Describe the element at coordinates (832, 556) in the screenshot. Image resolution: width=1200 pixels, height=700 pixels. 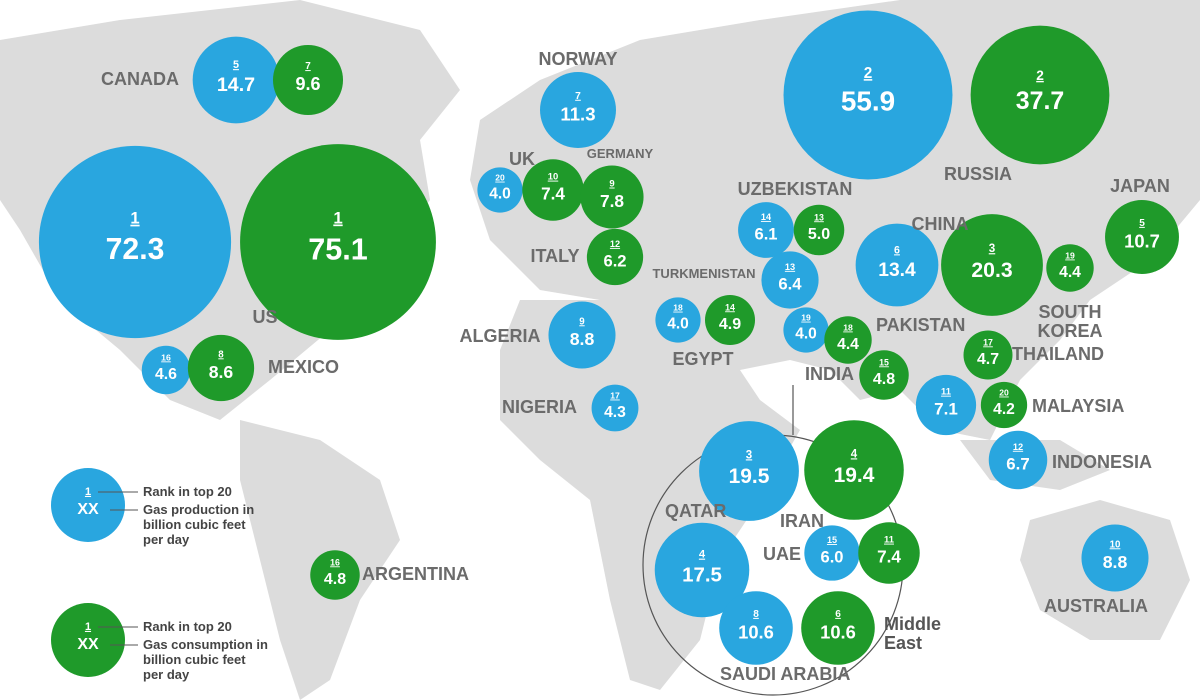
I see `value-label: 6.0` at that location.